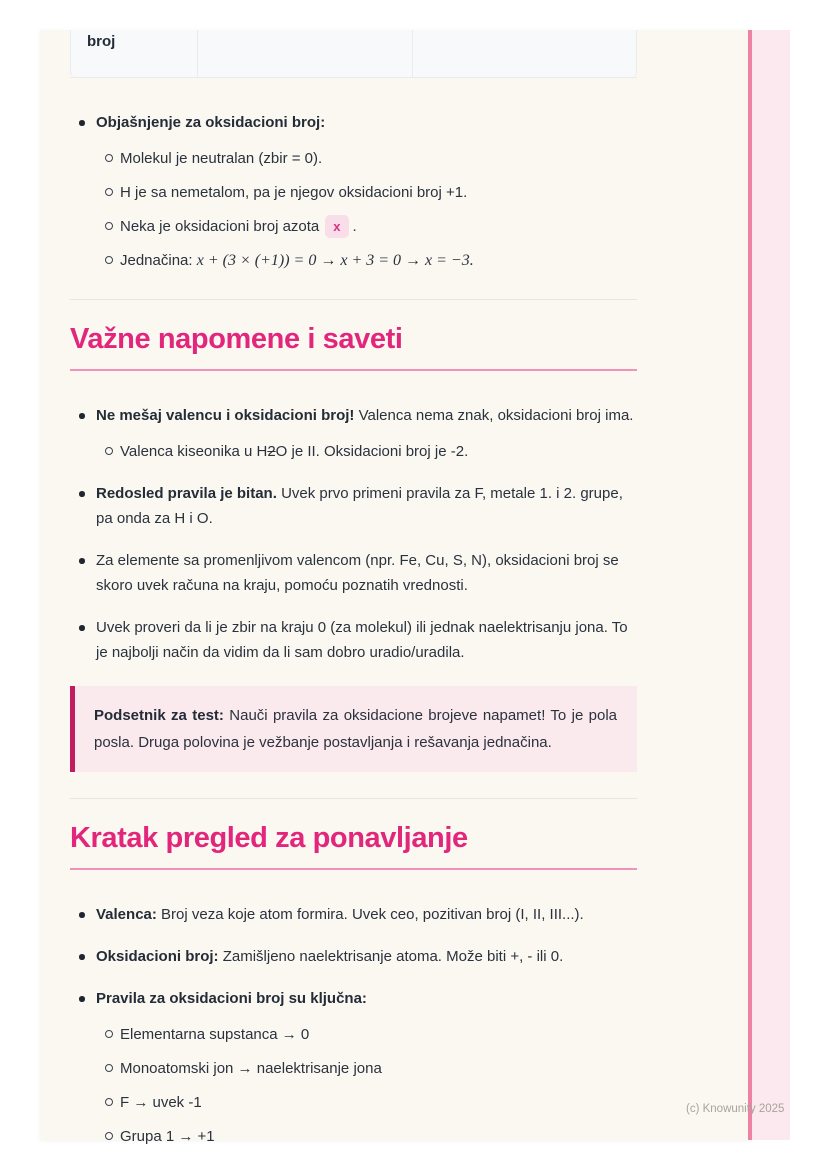  Describe the element at coordinates (337, 226) in the screenshot. I see `x-variable-badge: x` at that location.